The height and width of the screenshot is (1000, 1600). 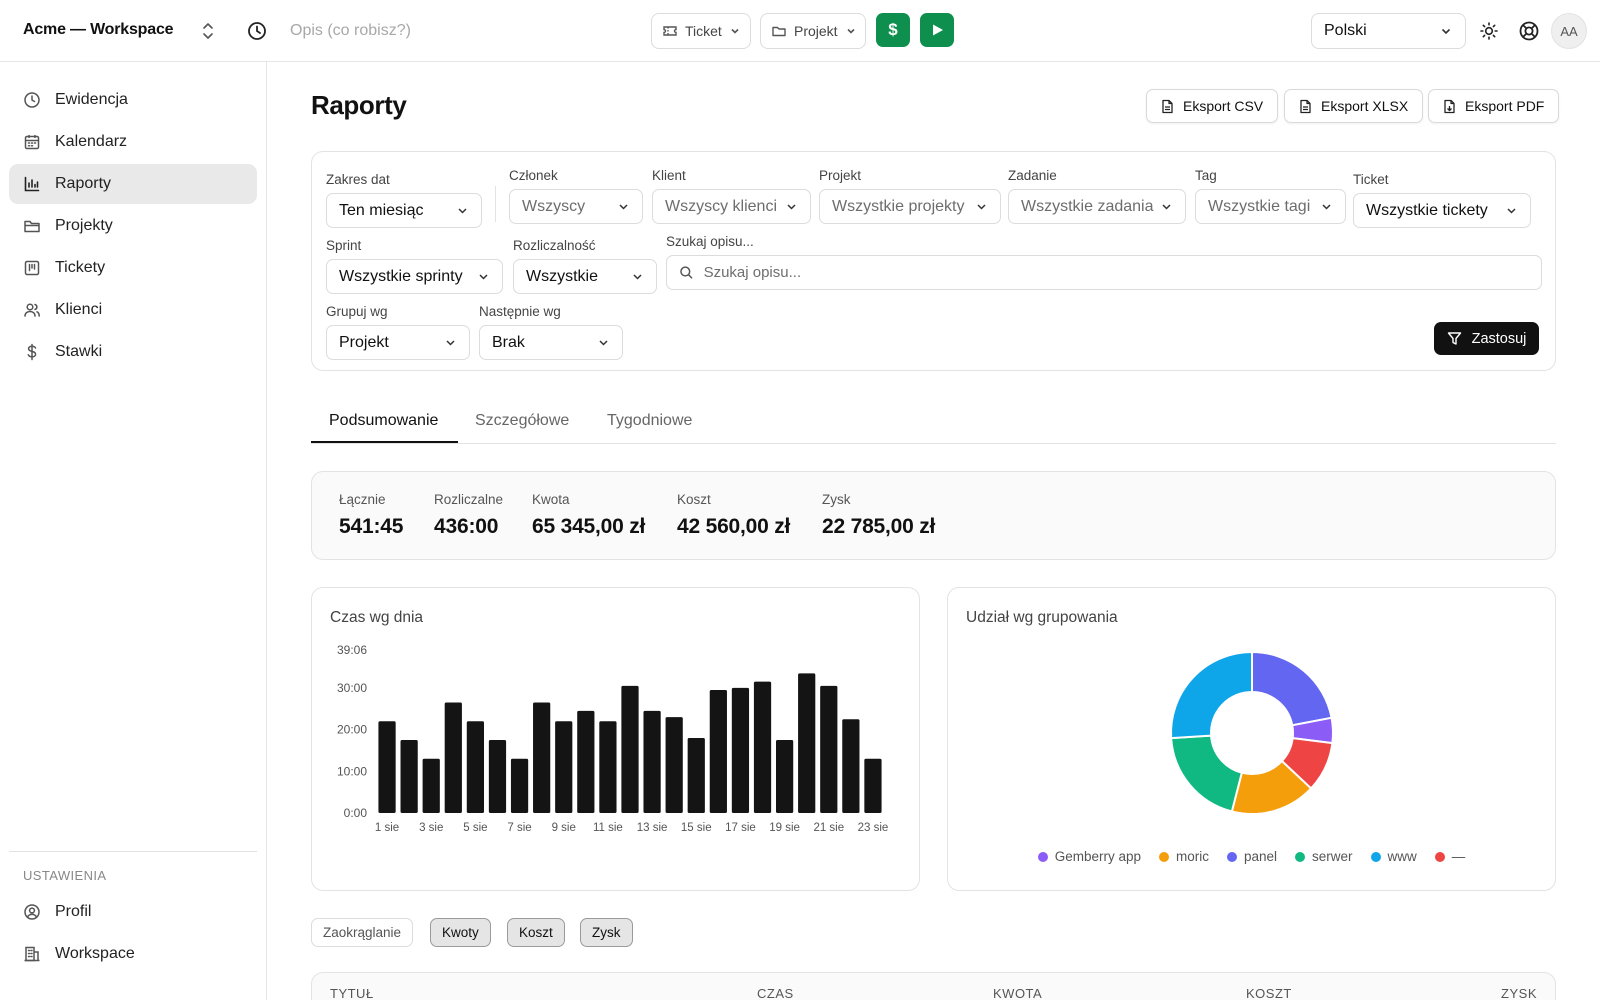 I want to click on amounts-toggle: Kwoty, so click(x=460, y=932).